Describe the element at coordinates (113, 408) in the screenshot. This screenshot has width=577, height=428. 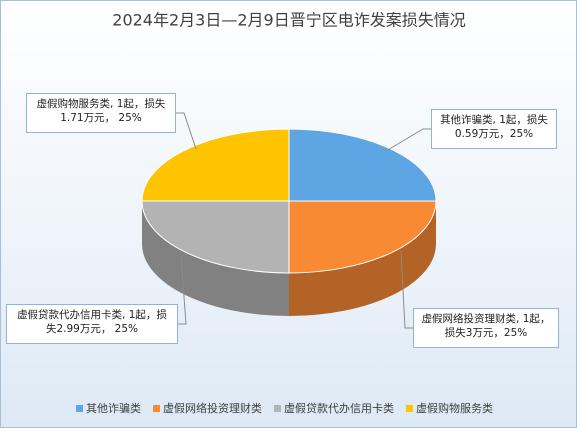
I see `legend-label: 其他诈骗类` at that location.